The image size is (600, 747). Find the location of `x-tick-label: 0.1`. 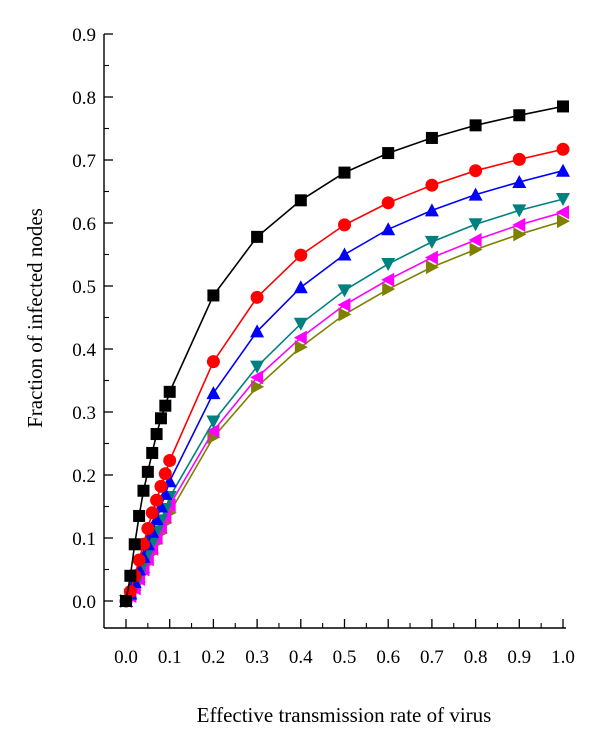

x-tick-label: 0.1 is located at coordinates (170, 657).